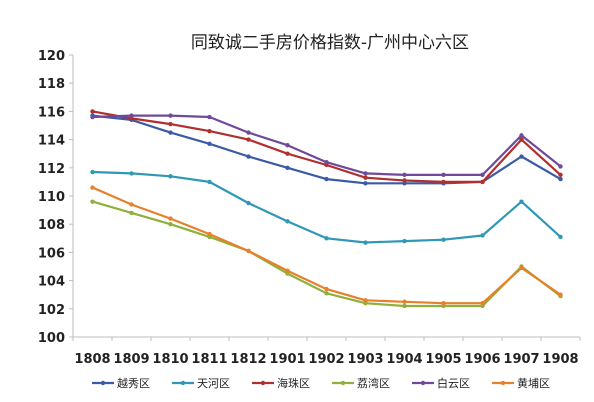 The width and height of the screenshot is (594, 402). I want to click on legend: 越秀区 天河区 海珠区 荔湾区 白云区 黄埔区, so click(321, 383).